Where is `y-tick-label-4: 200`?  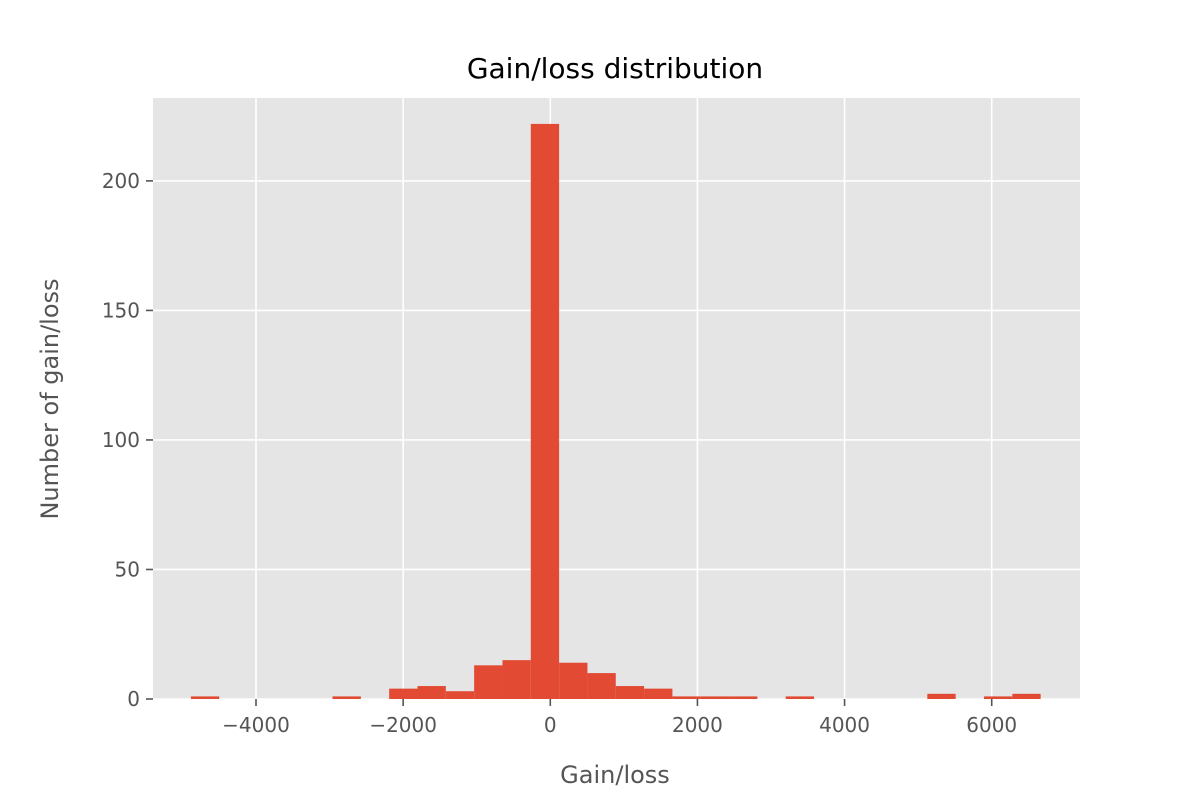 y-tick-label-4: 200 is located at coordinates (121, 181).